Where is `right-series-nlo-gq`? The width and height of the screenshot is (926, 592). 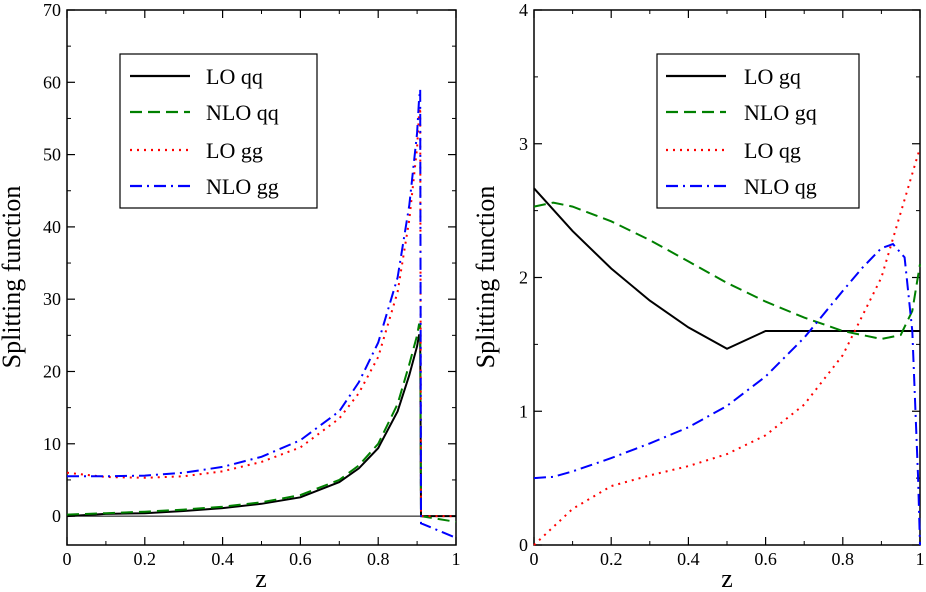
right-series-nlo-gq is located at coordinates (727, 271).